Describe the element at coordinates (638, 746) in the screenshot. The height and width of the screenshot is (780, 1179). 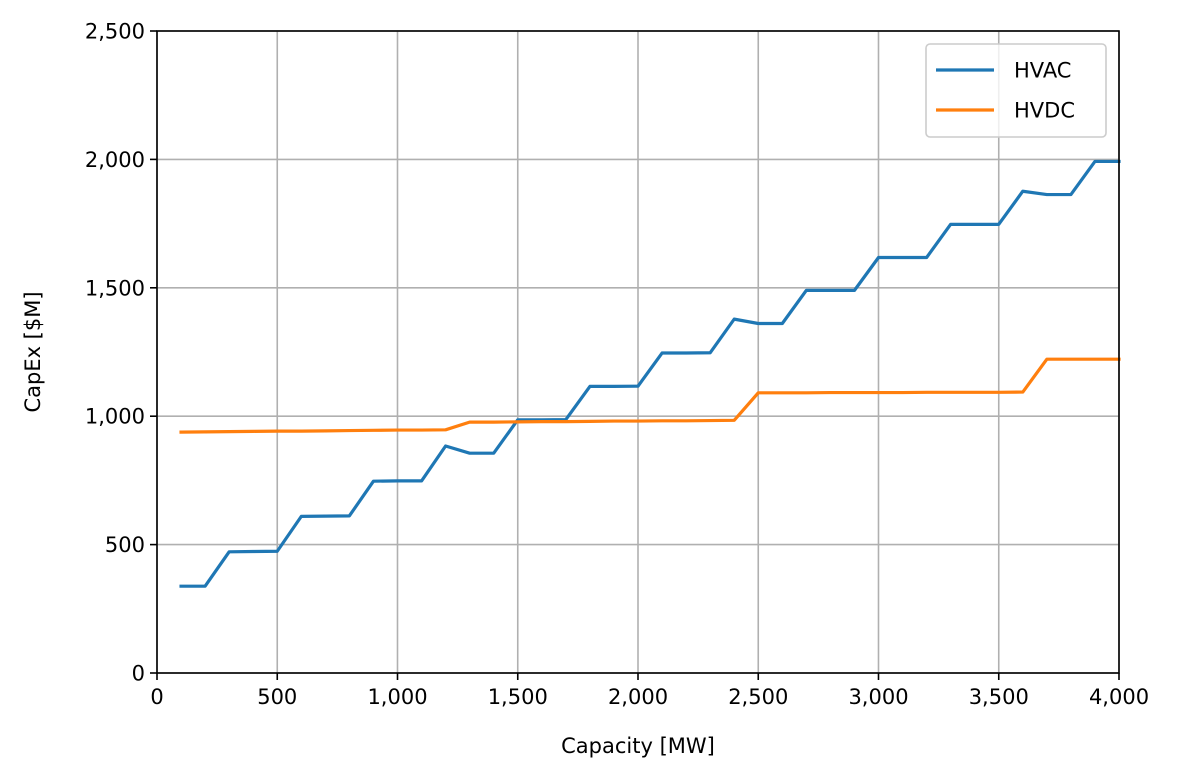
I see `x-axis-label: Capacity [MW]` at that location.